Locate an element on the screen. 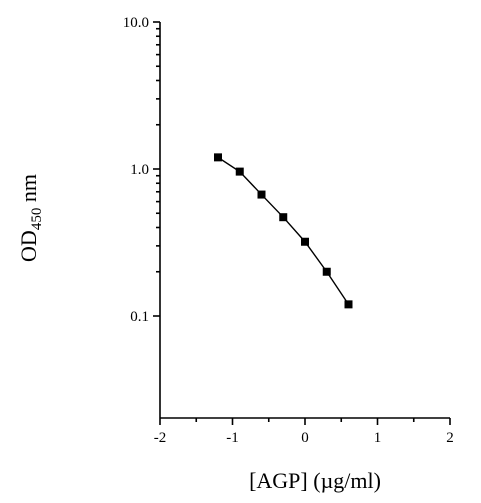 Image resolution: width=481 pixels, height=503 pixels. x-tick-label: 2 is located at coordinates (450, 438).